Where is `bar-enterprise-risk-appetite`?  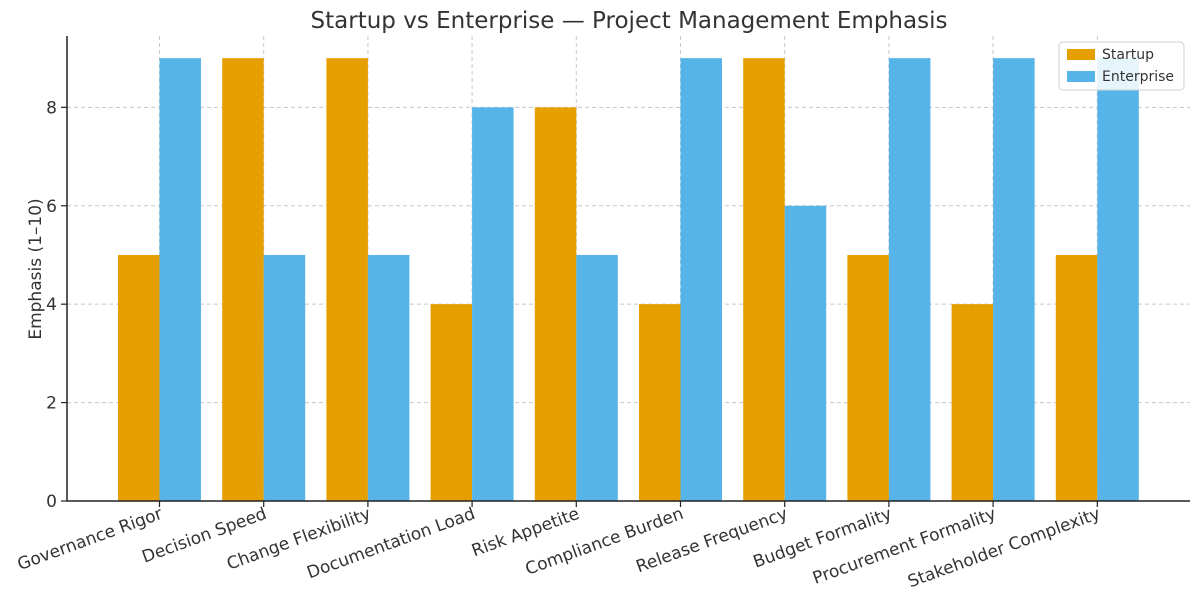 bar-enterprise-risk-appetite is located at coordinates (597, 377).